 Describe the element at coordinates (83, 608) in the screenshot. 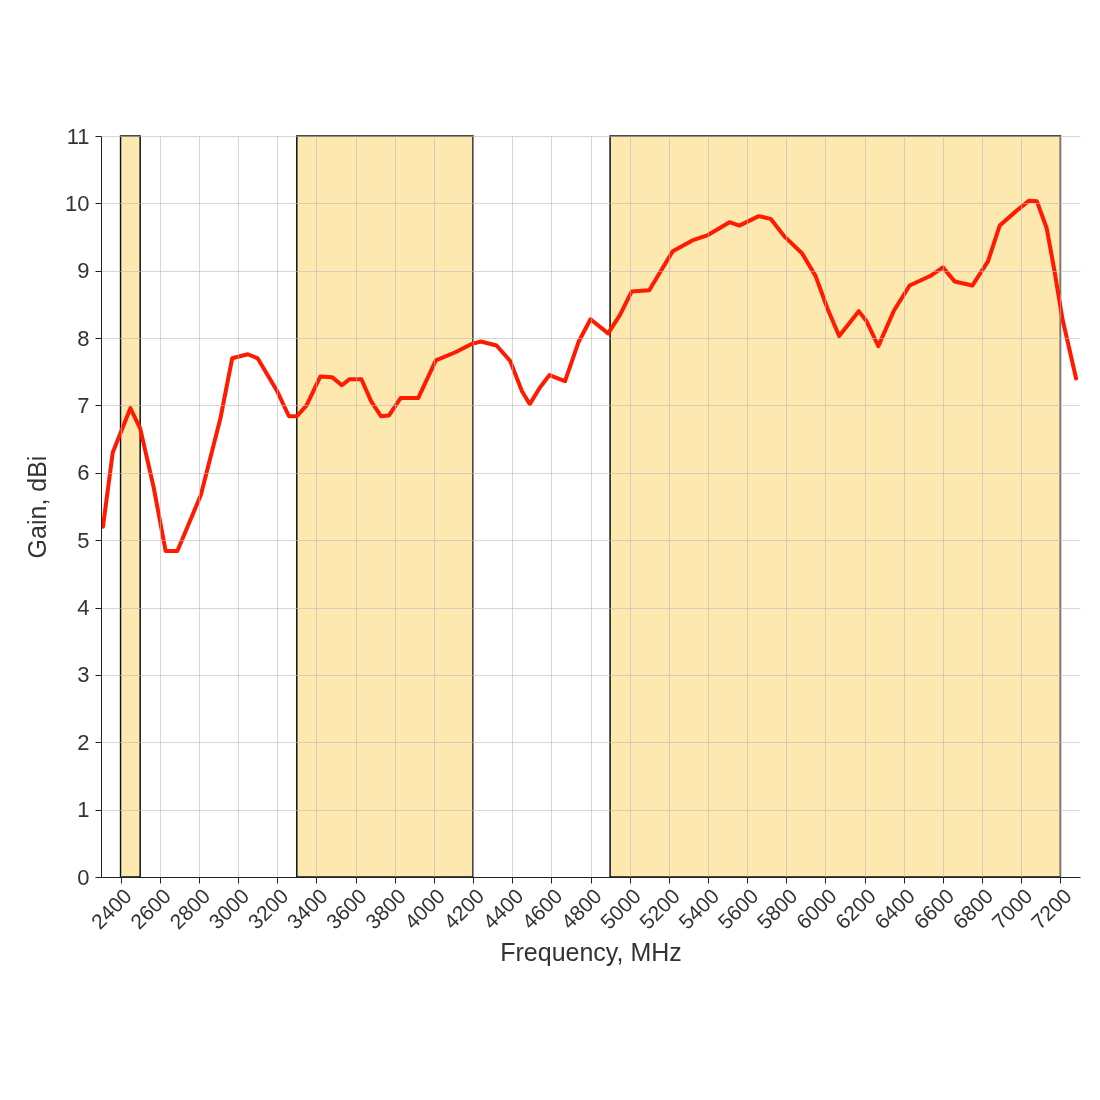

I see `y-tick-label: 4` at that location.